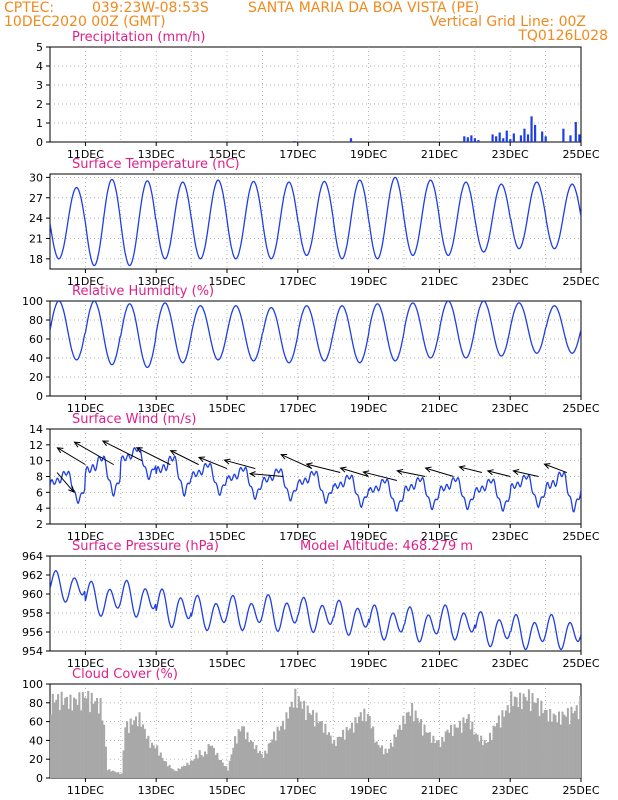 The height and width of the screenshot is (800, 618). I want to click on y-tick-label: 20, so click(36, 377).